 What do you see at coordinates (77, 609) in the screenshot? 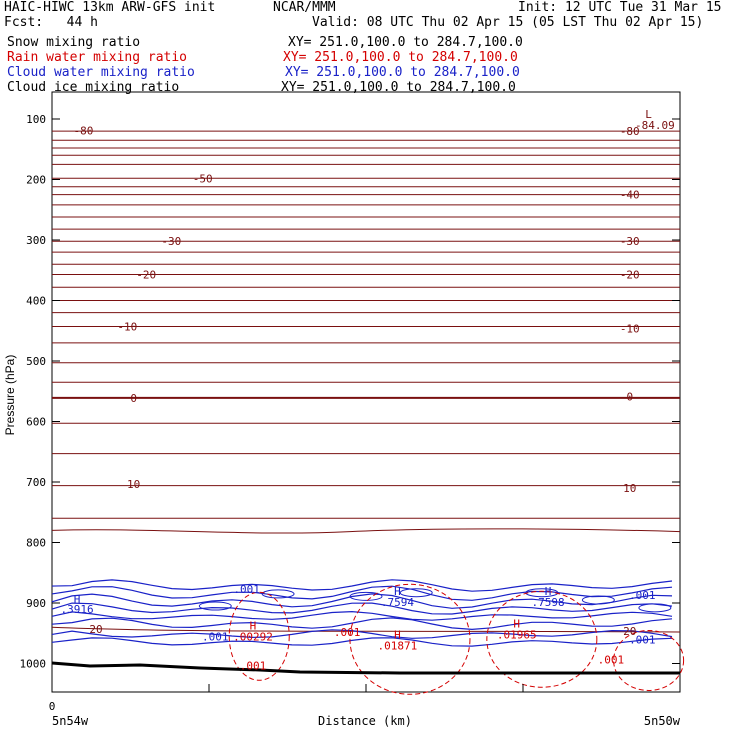
I see `cloud-water-label: .3916` at bounding box center [77, 609].